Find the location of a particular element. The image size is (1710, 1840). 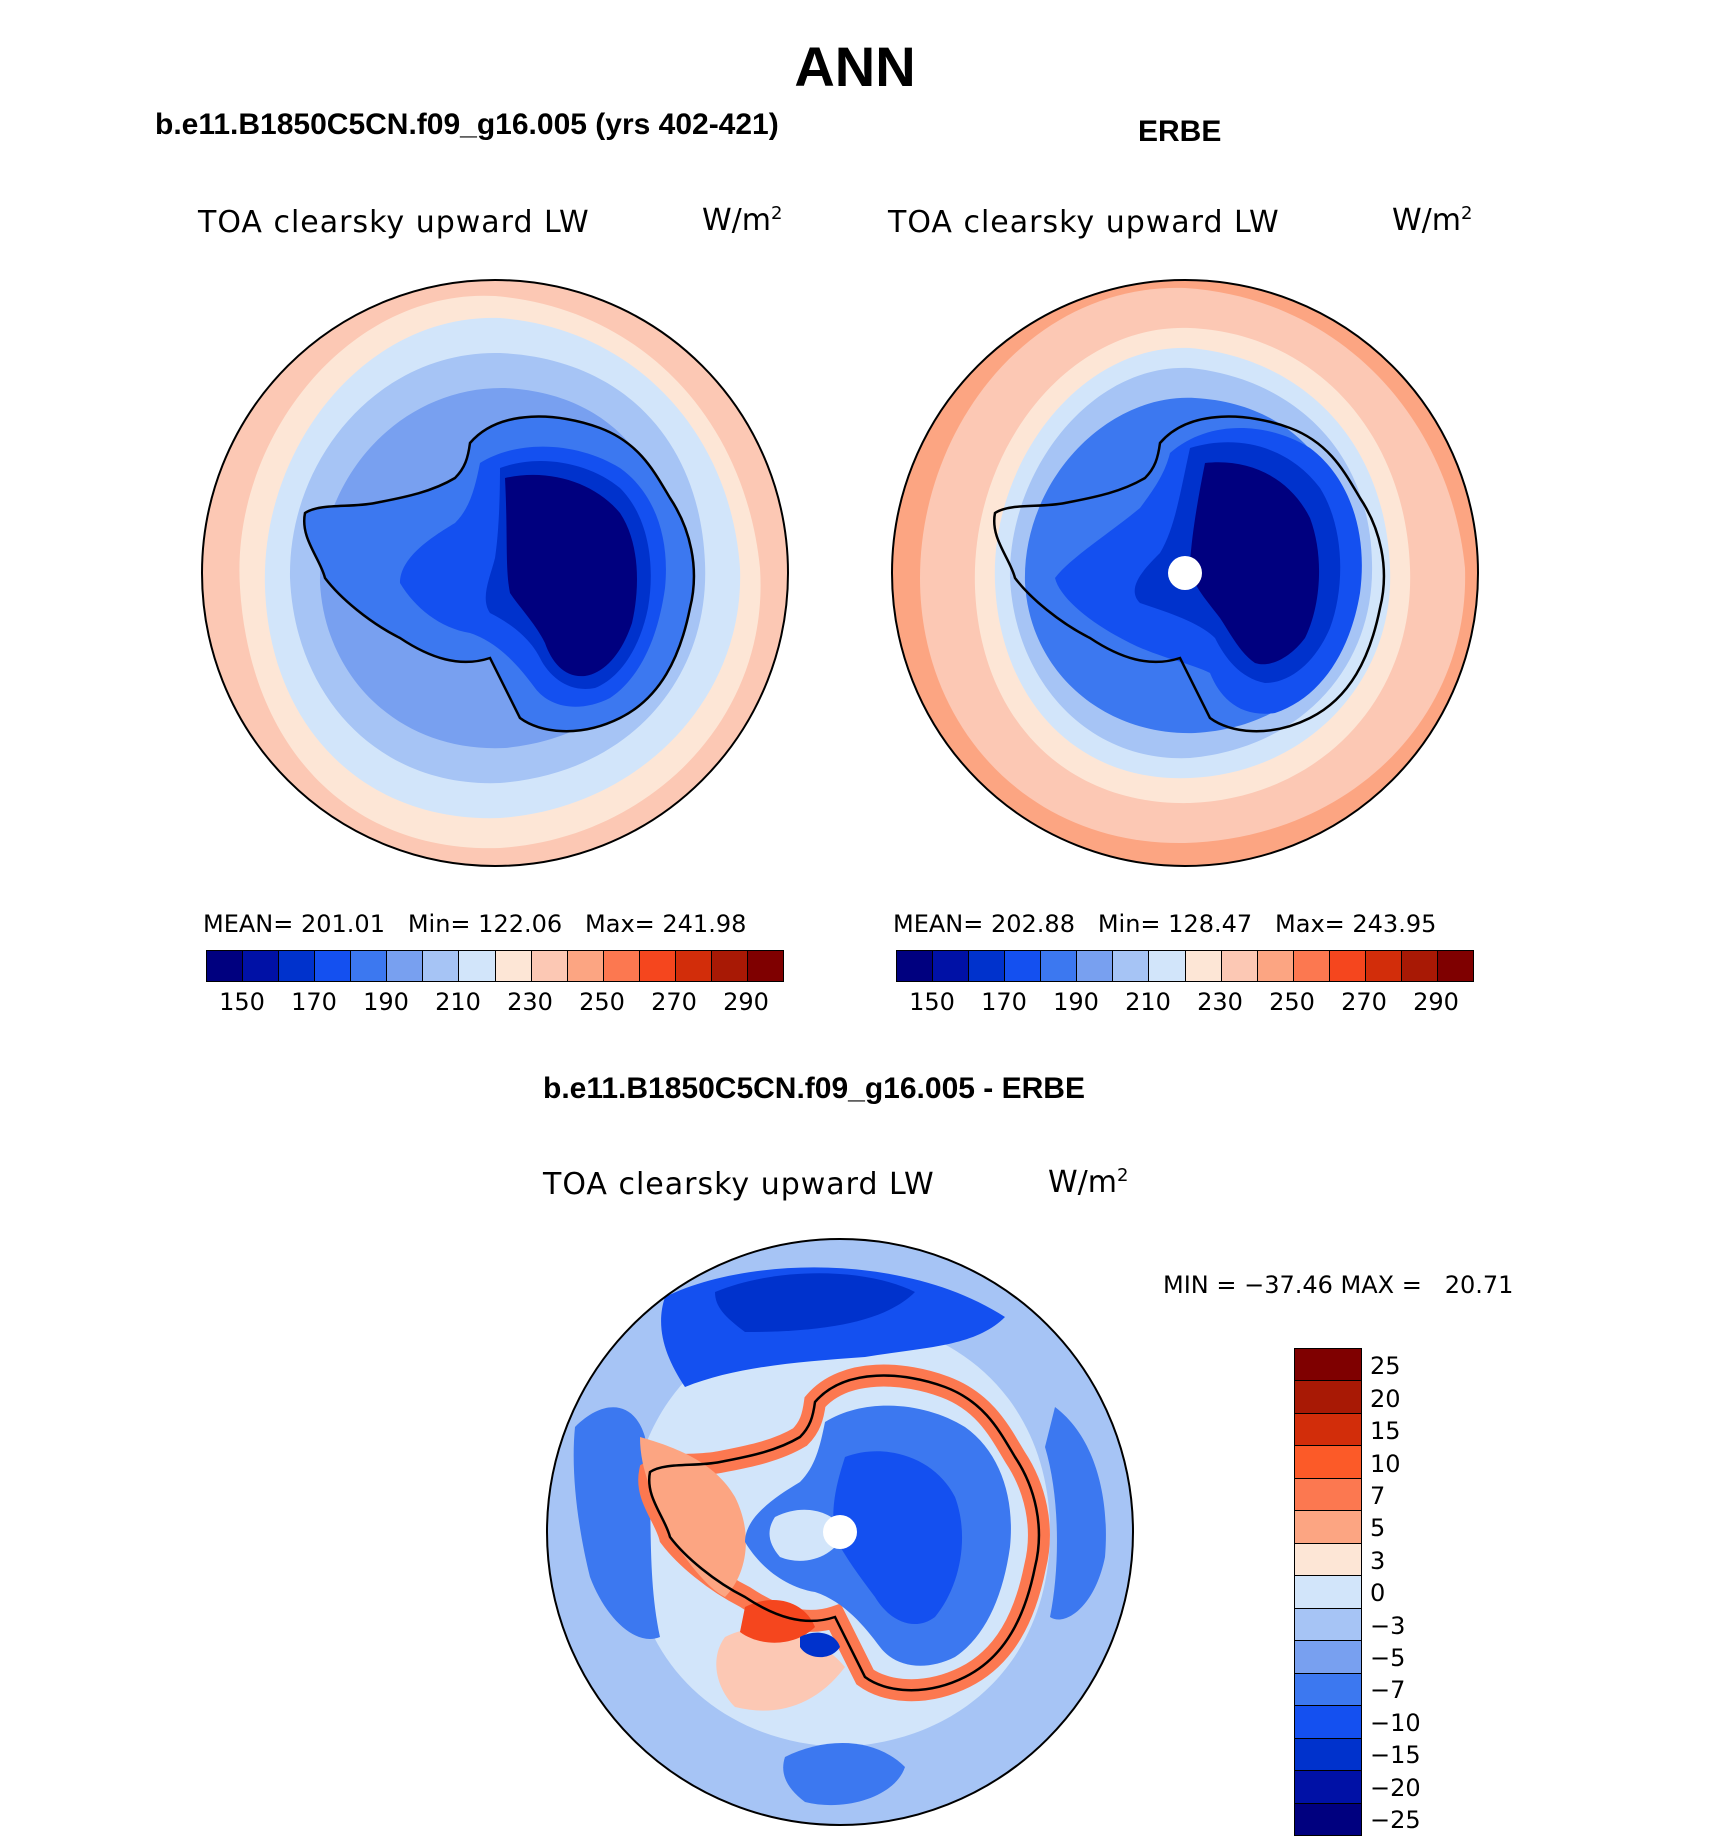

diff-colorbar-labels: 25 20 15 10 7 5 3 0 −3 −5 −7 −10 −15 −20 −25 is located at coordinates (1420, 1591).